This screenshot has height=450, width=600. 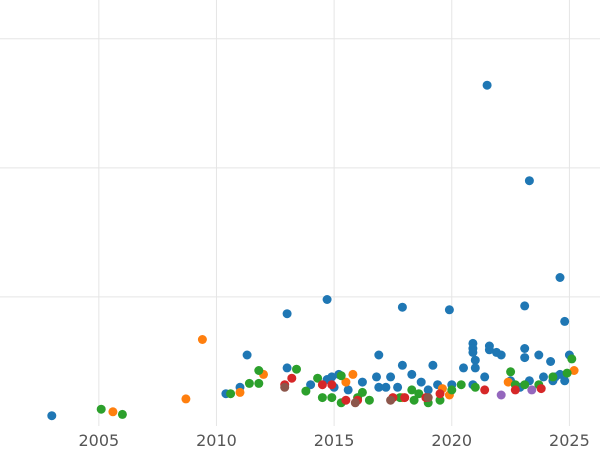 I want to click on x-tick-label-2005: 2005, so click(x=98, y=440).